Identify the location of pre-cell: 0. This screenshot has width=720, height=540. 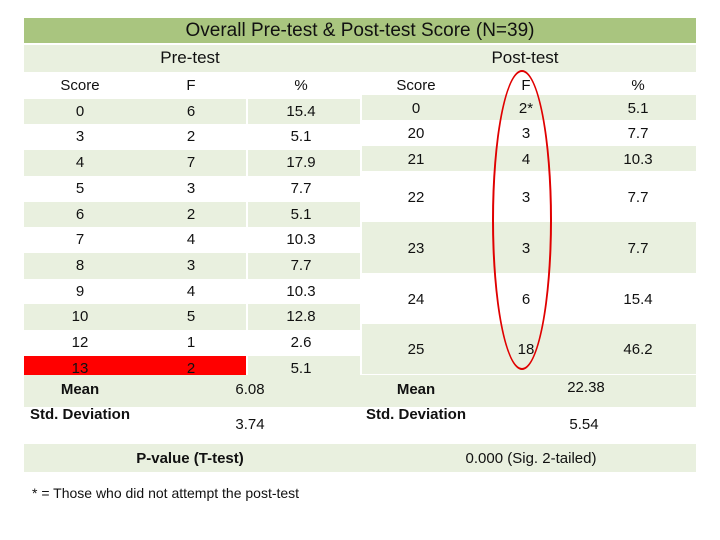
(80, 111).